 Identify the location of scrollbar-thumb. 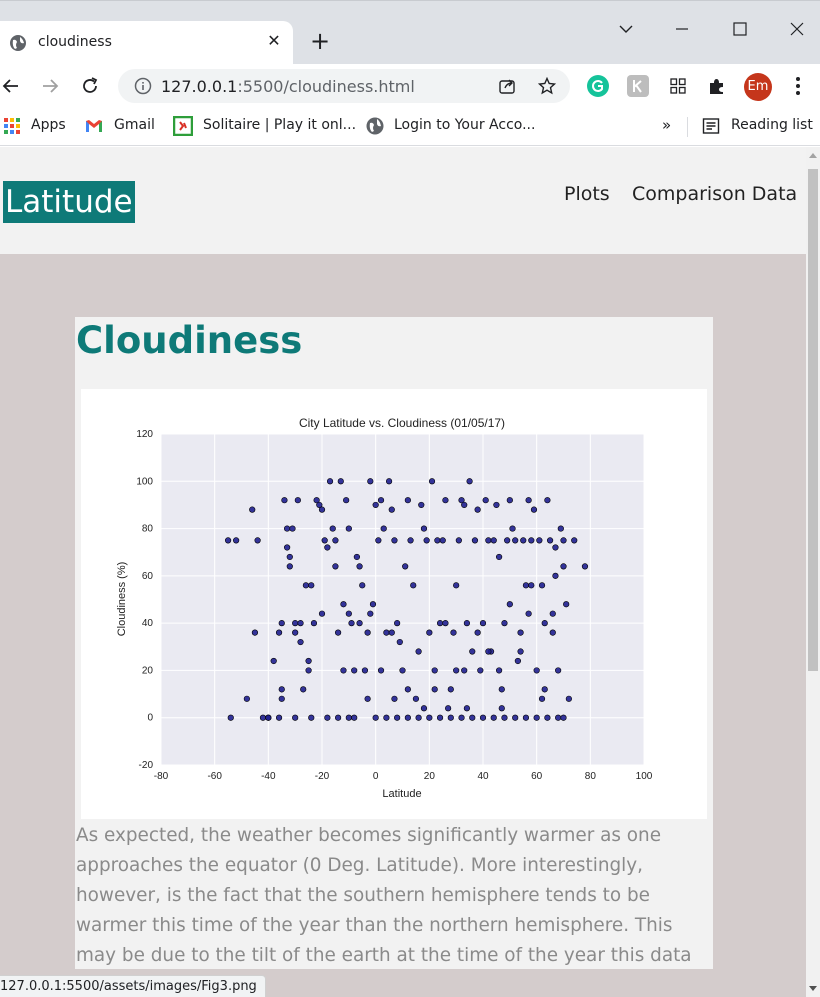
(813, 420).